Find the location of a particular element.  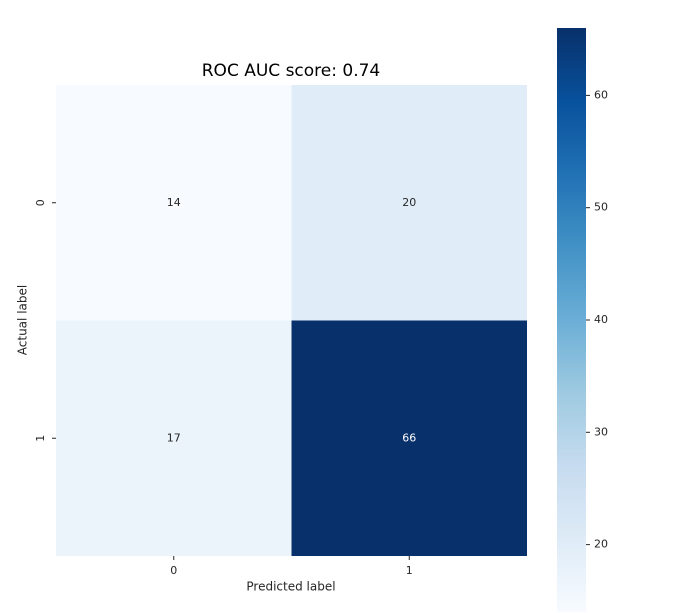

colorbar-tick-label: 20 is located at coordinates (601, 544).